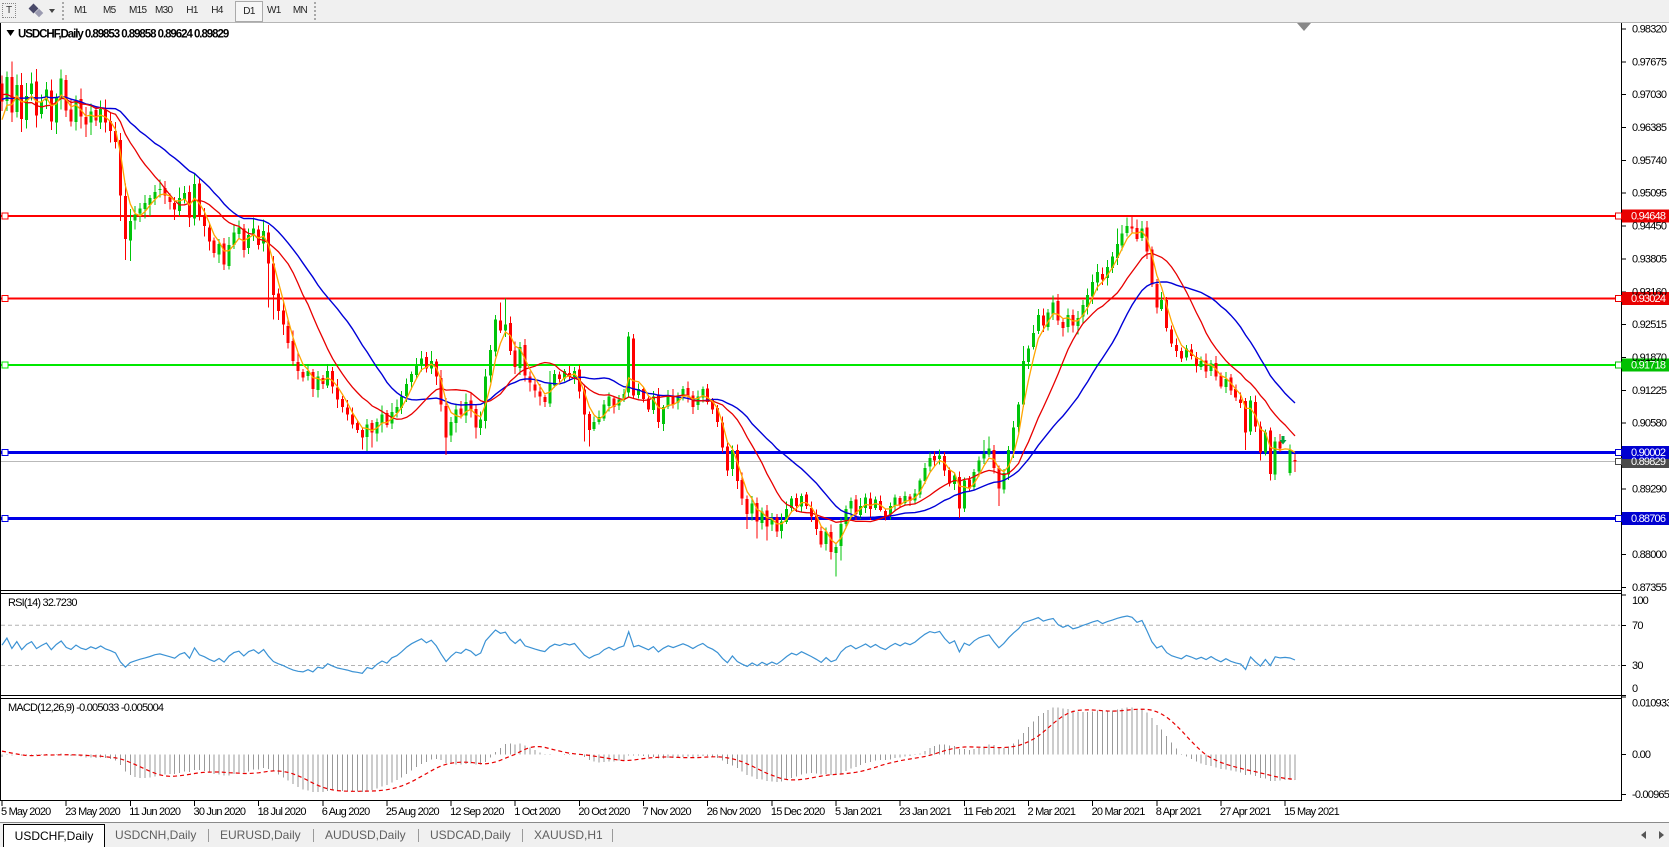 This screenshot has width=1669, height=847. Describe the element at coordinates (413, 812) in the screenshot. I see `svg-text: 25 Aug 2020` at that location.